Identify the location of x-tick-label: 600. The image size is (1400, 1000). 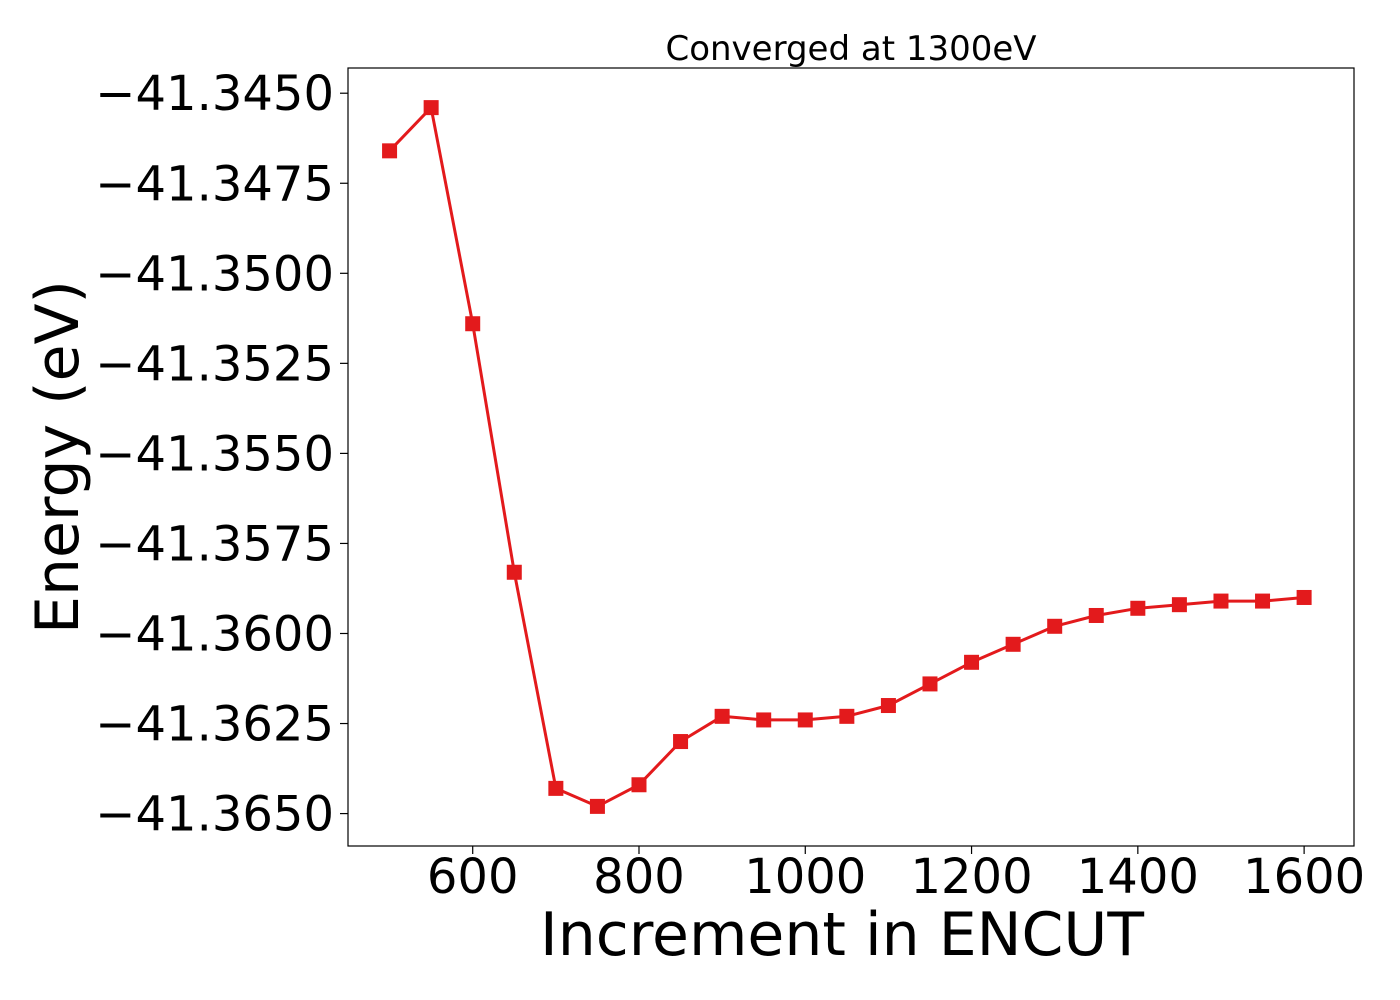
(473, 877).